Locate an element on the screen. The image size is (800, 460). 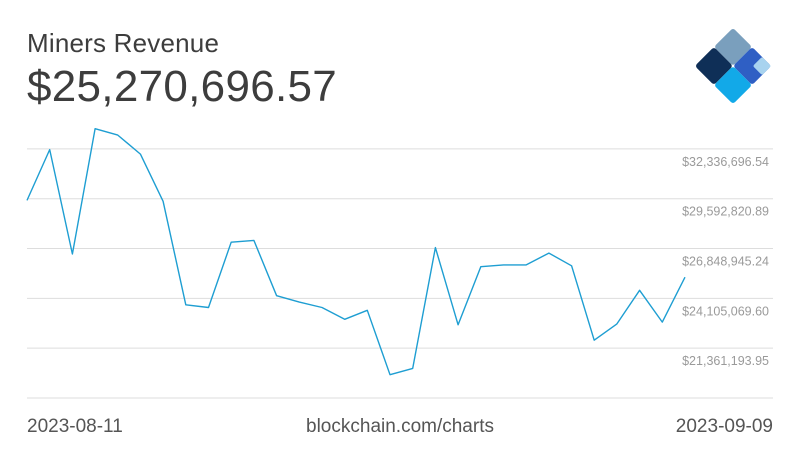
y-tick-label: $32,336,696.54 is located at coordinates (725, 162).